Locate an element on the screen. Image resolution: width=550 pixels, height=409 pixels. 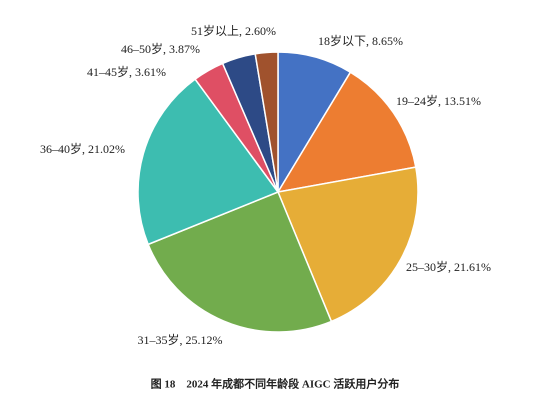
data-label: 19–24岁, 13.51% is located at coordinates (438, 100).